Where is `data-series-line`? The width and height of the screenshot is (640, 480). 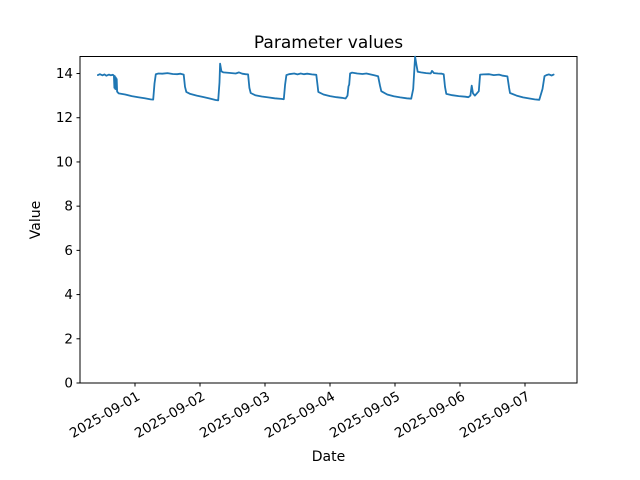
data-series-line is located at coordinates (326, 78).